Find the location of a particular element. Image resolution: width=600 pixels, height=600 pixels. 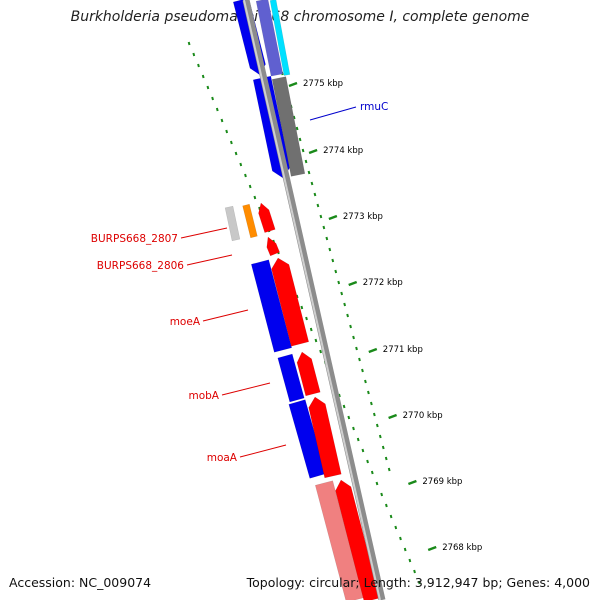

gene-label: BURPS668_2807 is located at coordinates (134, 239).